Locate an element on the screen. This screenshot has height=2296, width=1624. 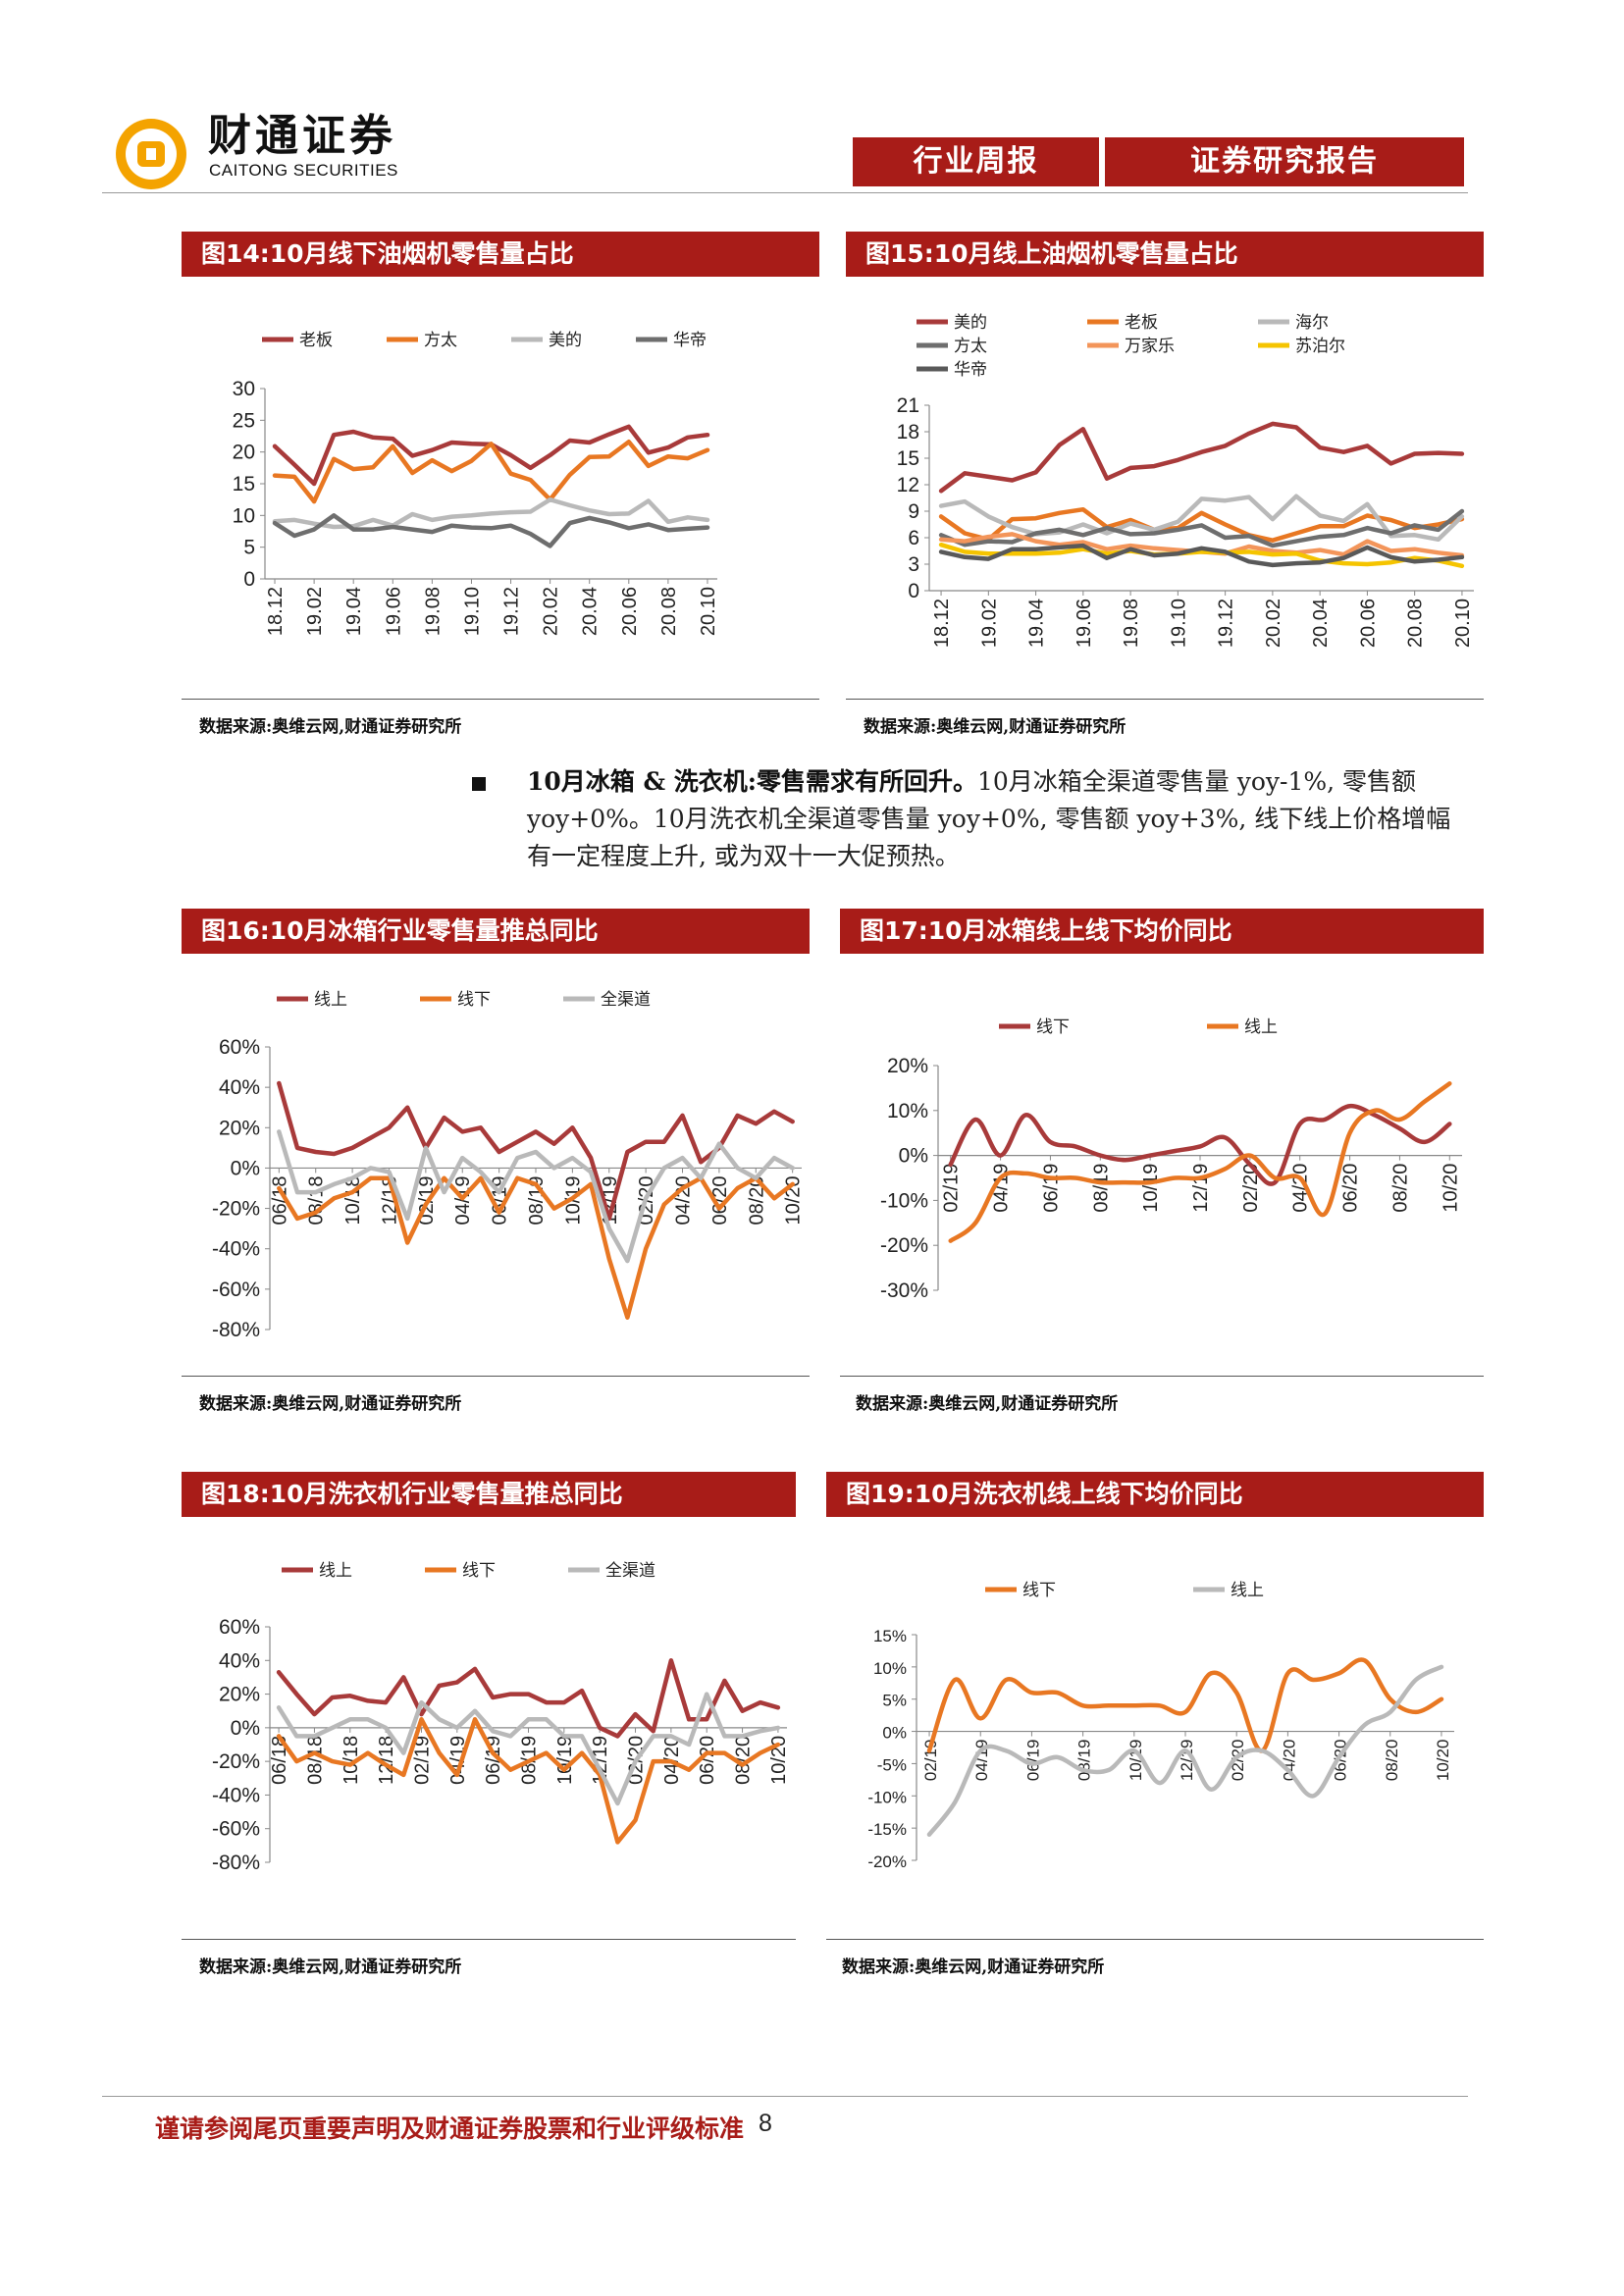
x-tick-label-fig16-8: 10/19 is located at coordinates (573, 1200).